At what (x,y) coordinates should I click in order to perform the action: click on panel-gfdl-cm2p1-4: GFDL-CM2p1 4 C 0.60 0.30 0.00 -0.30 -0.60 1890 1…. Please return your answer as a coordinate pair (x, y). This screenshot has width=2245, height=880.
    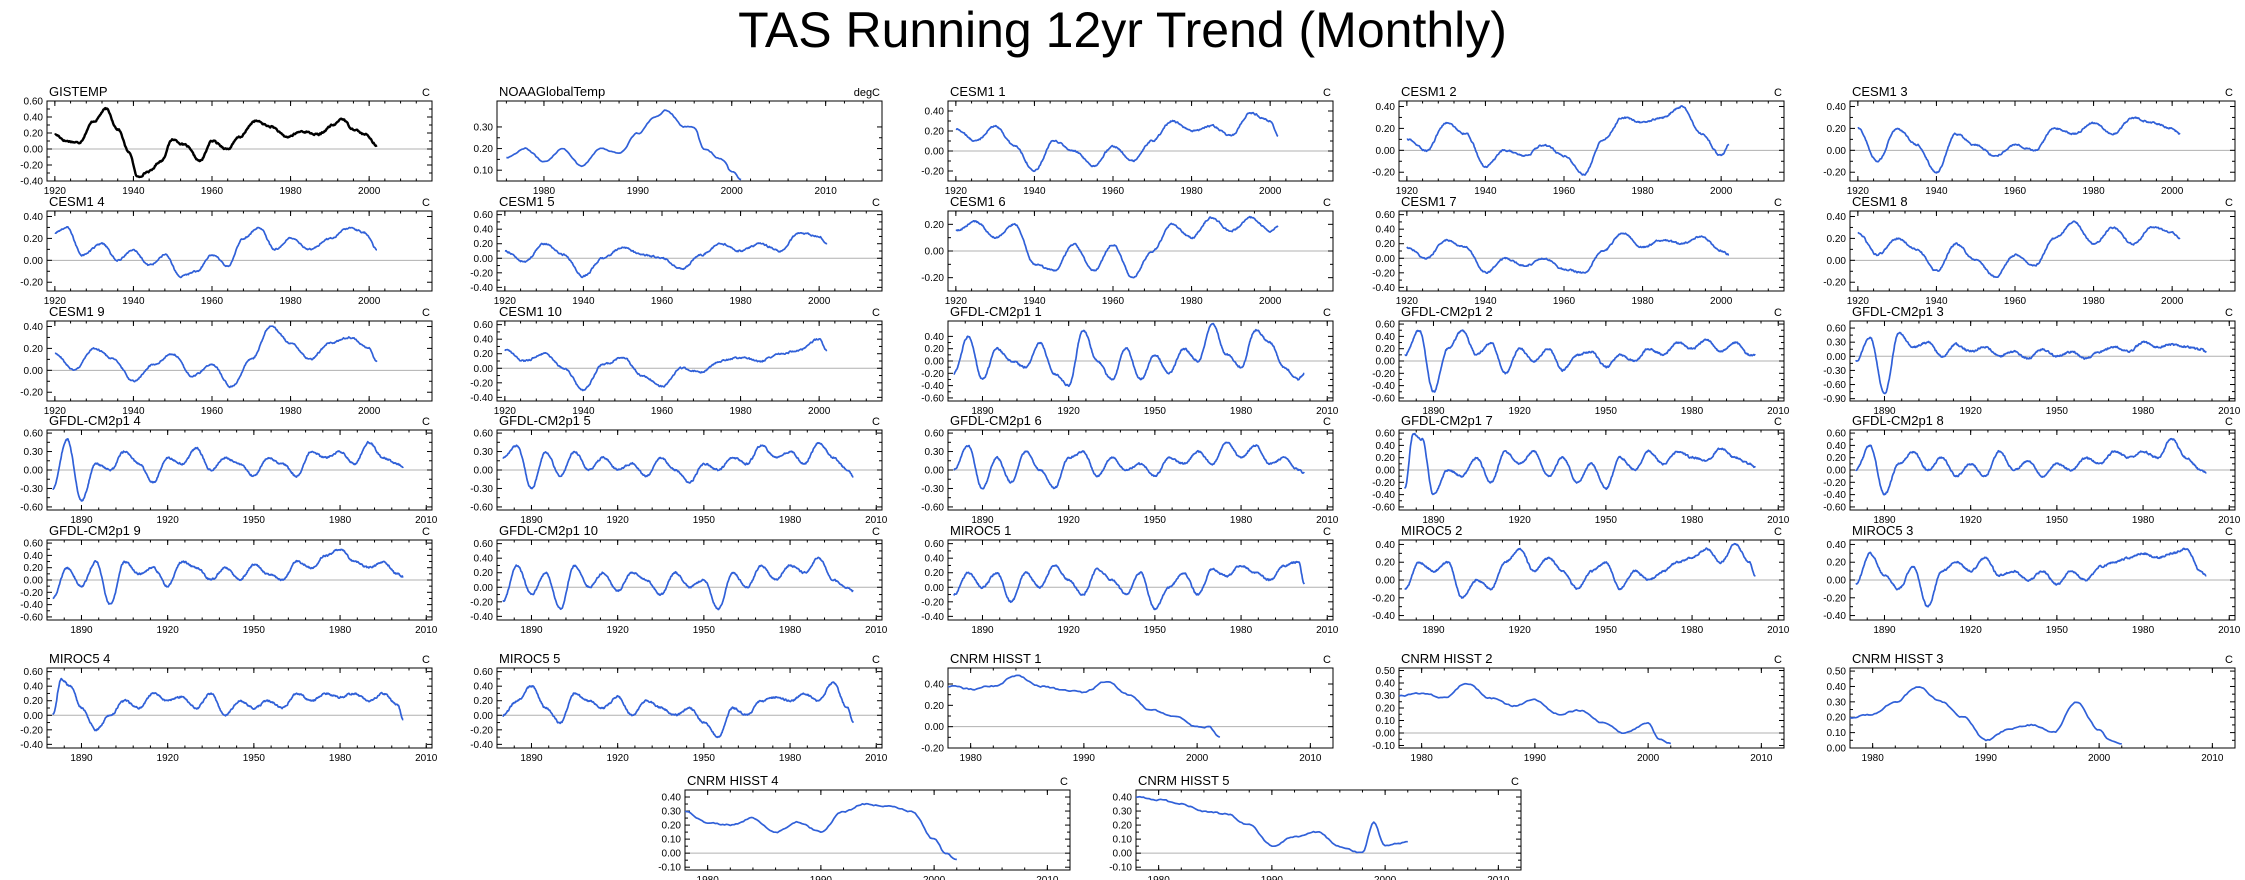
    Looking at the image, I should click on (229, 469).